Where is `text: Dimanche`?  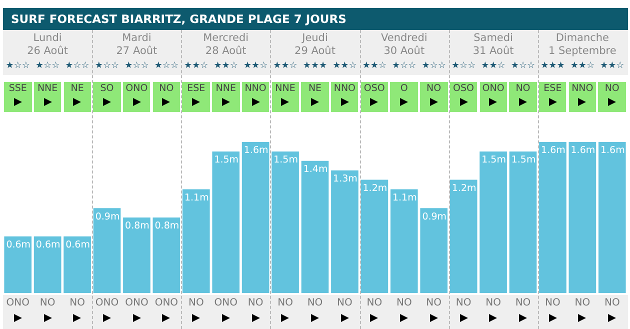
text: Dimanche is located at coordinates (582, 38).